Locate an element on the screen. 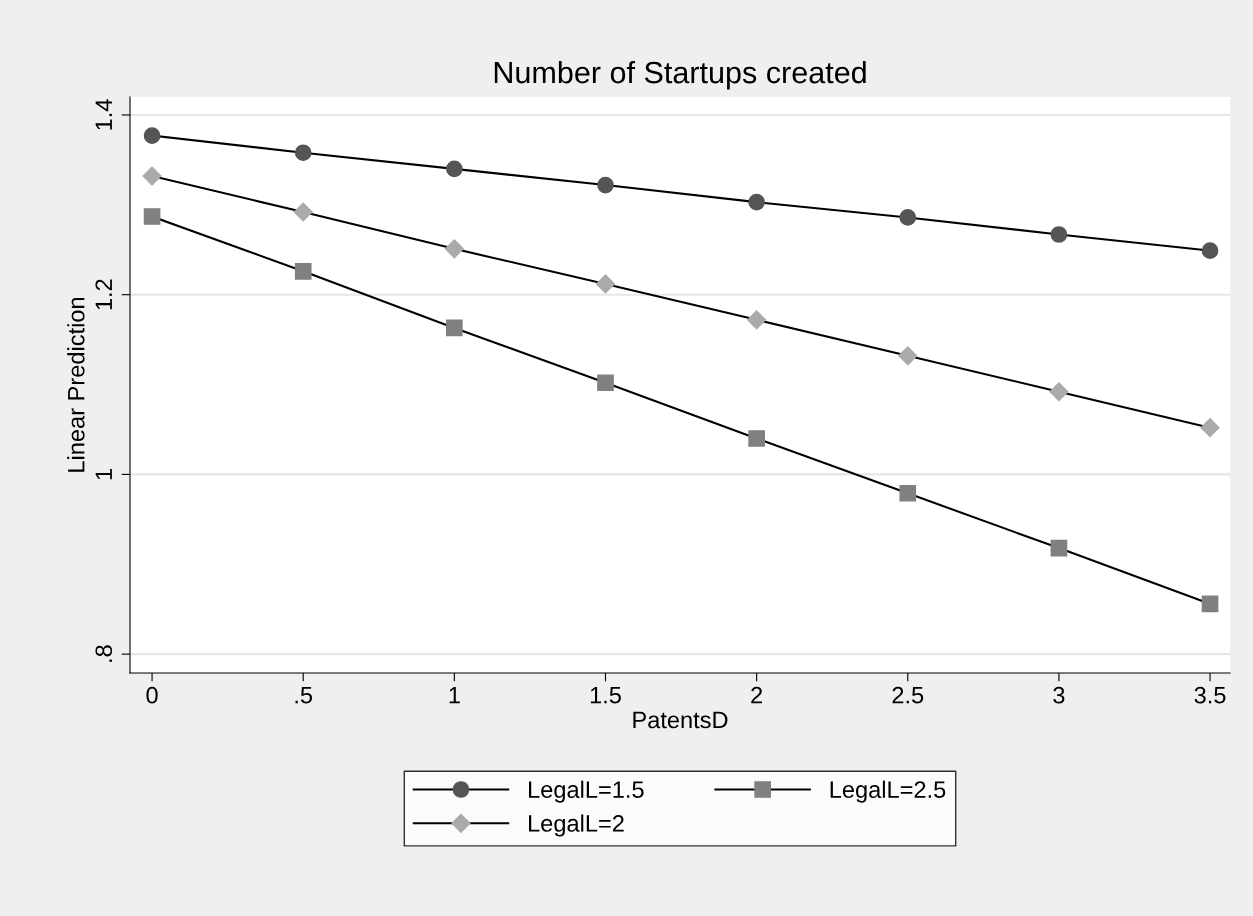 The height and width of the screenshot is (916, 1253). y-axis-title: Linear Prediction is located at coordinates (76, 384).